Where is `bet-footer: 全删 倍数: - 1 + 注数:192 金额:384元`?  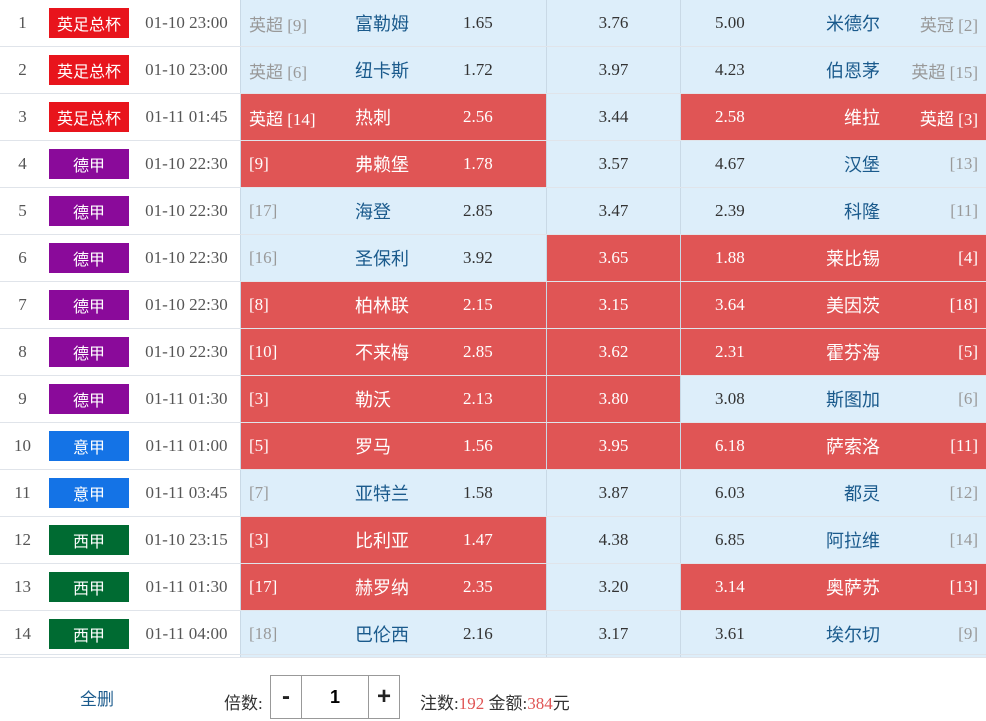
bet-footer: 全删 倍数: - 1 + 注数:192 金额:384元 is located at coordinates (493, 687).